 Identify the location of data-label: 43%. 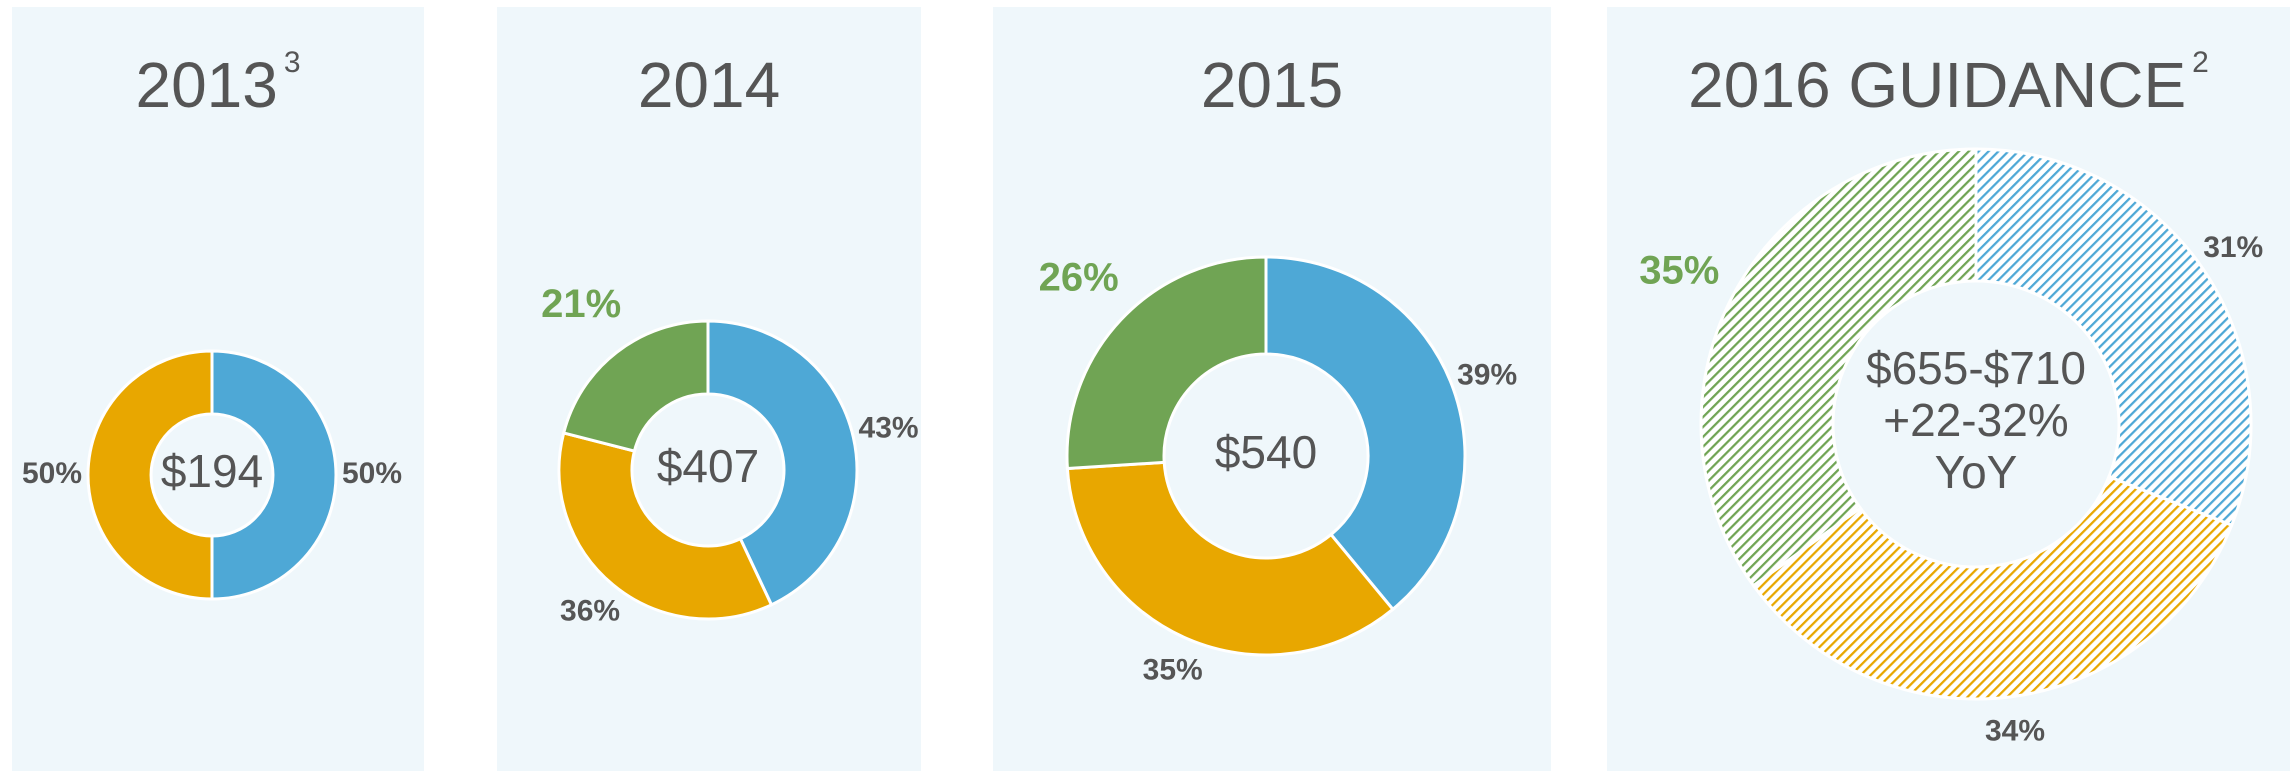
(889, 428).